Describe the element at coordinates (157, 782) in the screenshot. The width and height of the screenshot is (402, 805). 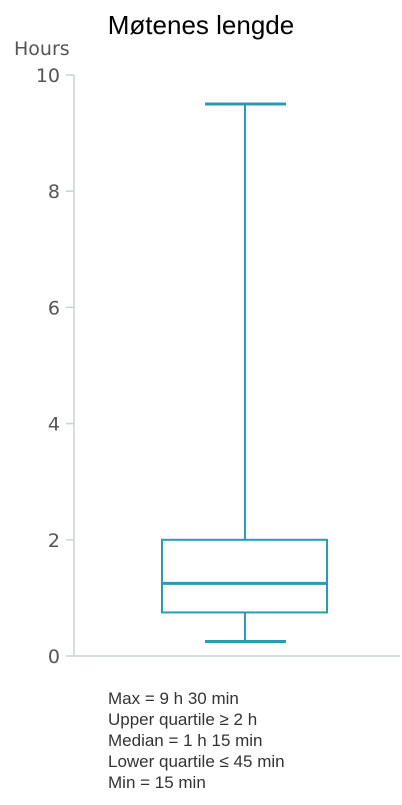
I see `stat-min: Min = 15 min` at that location.